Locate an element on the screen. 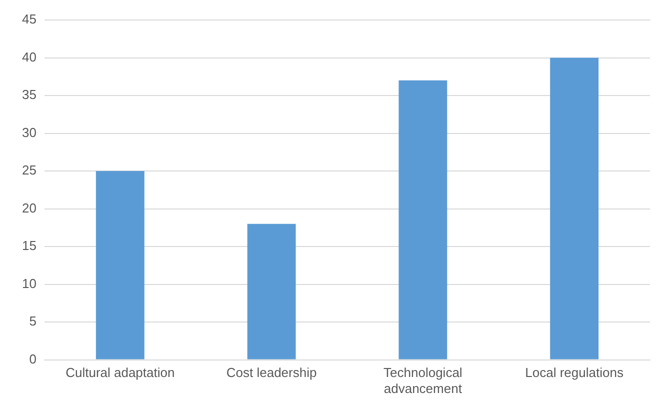  x-tick-label: Cultural adaptation is located at coordinates (120, 372).